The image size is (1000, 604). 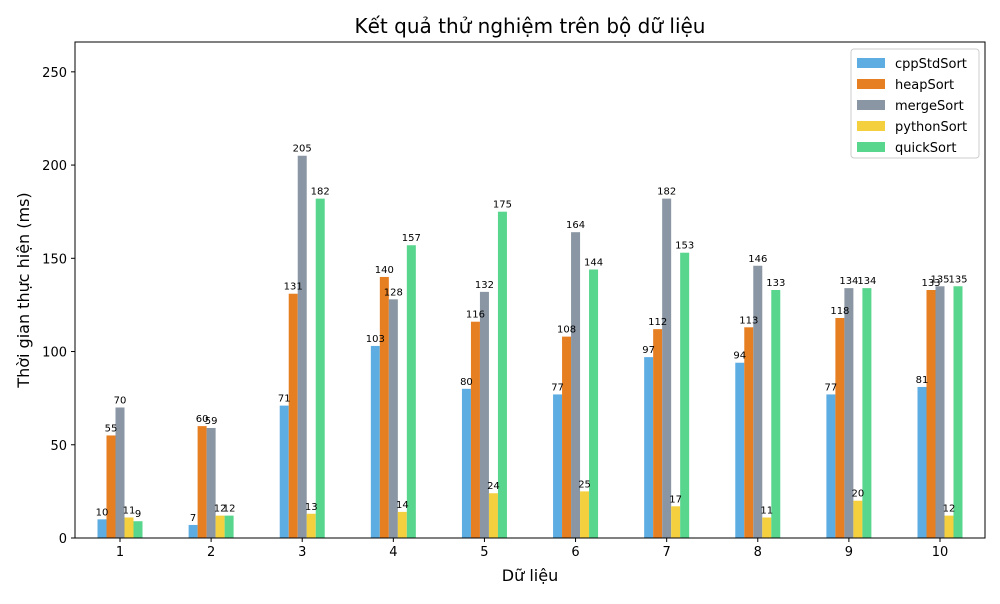 I want to click on data-label-pythonSort-1: 11, so click(x=129, y=510).